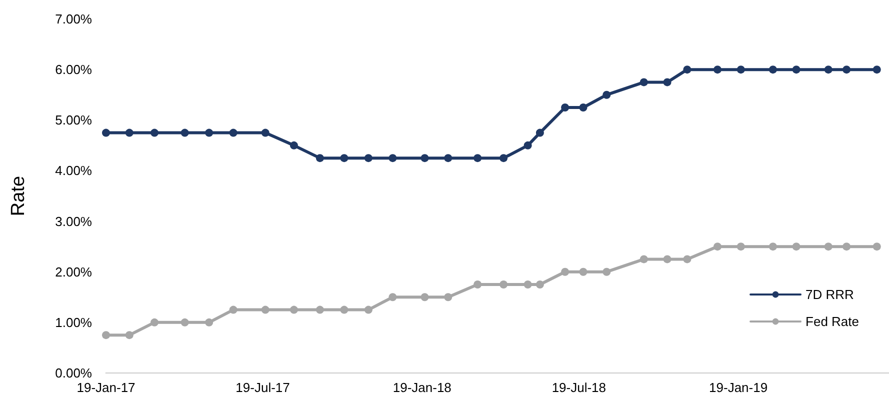  Describe the element at coordinates (830, 294) in the screenshot. I see `legend-label: 7D RRR` at that location.